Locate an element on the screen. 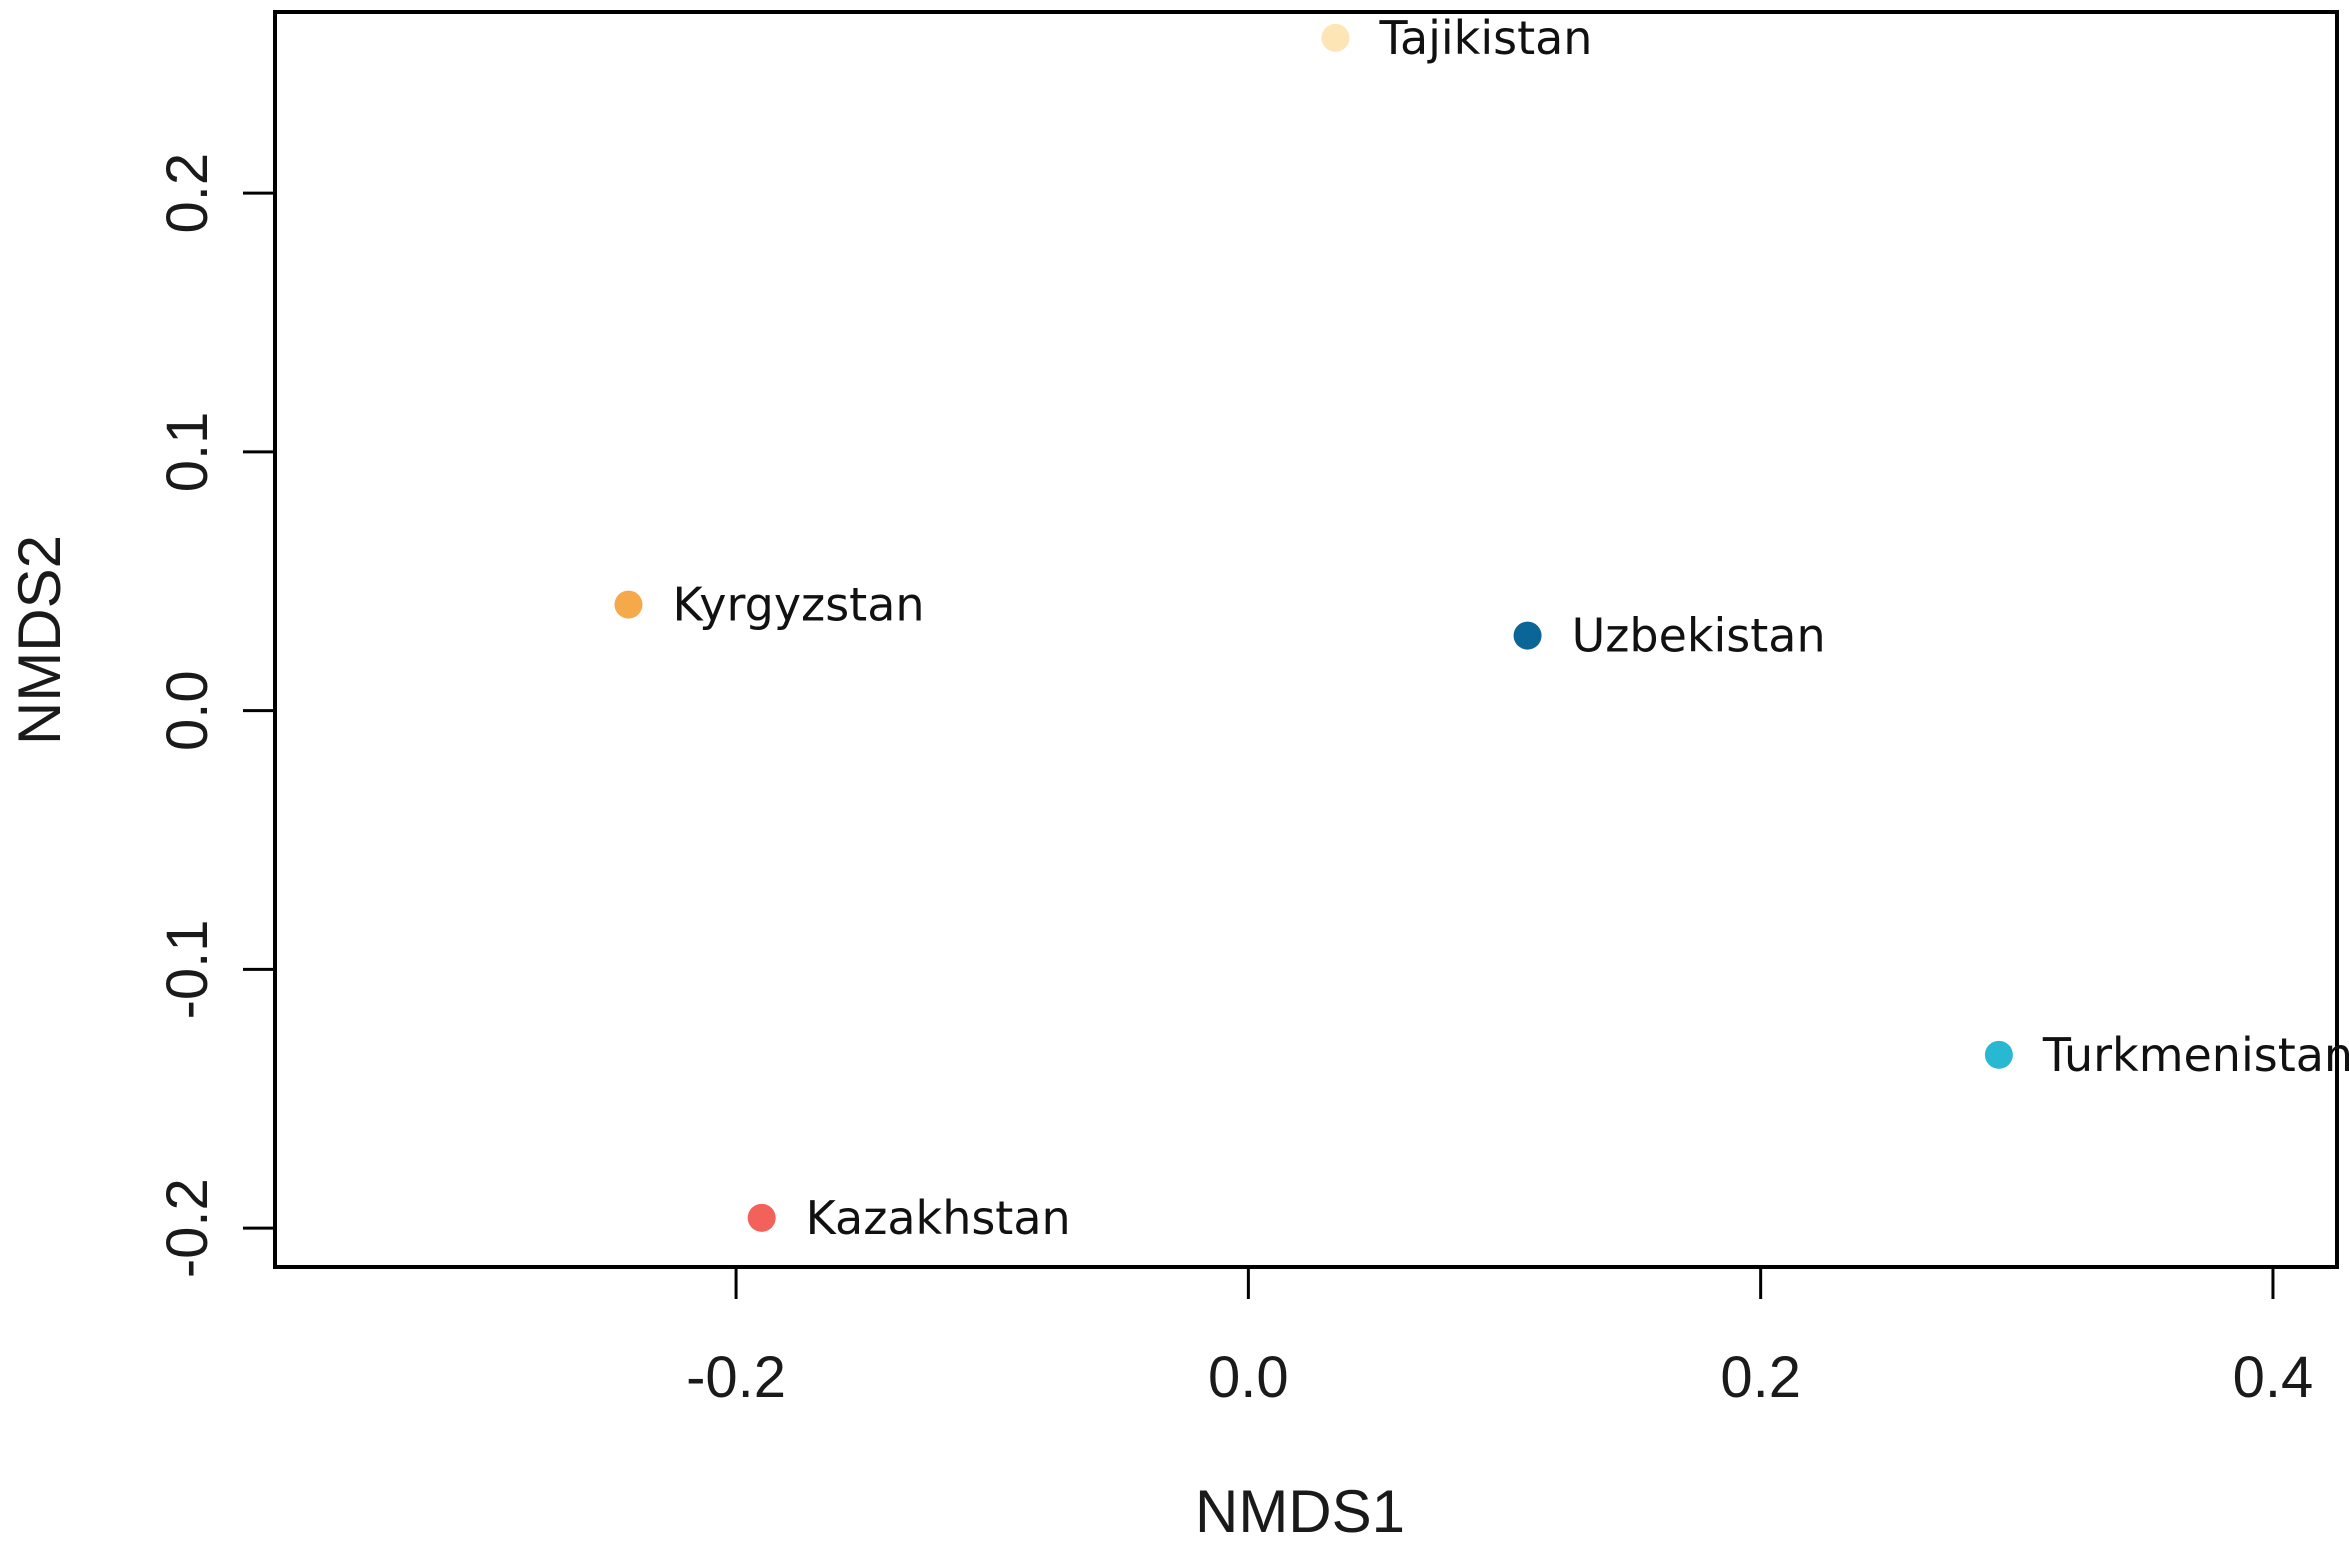 This screenshot has width=2349, height=1545. point-kazakhstan is located at coordinates (761, 1217).